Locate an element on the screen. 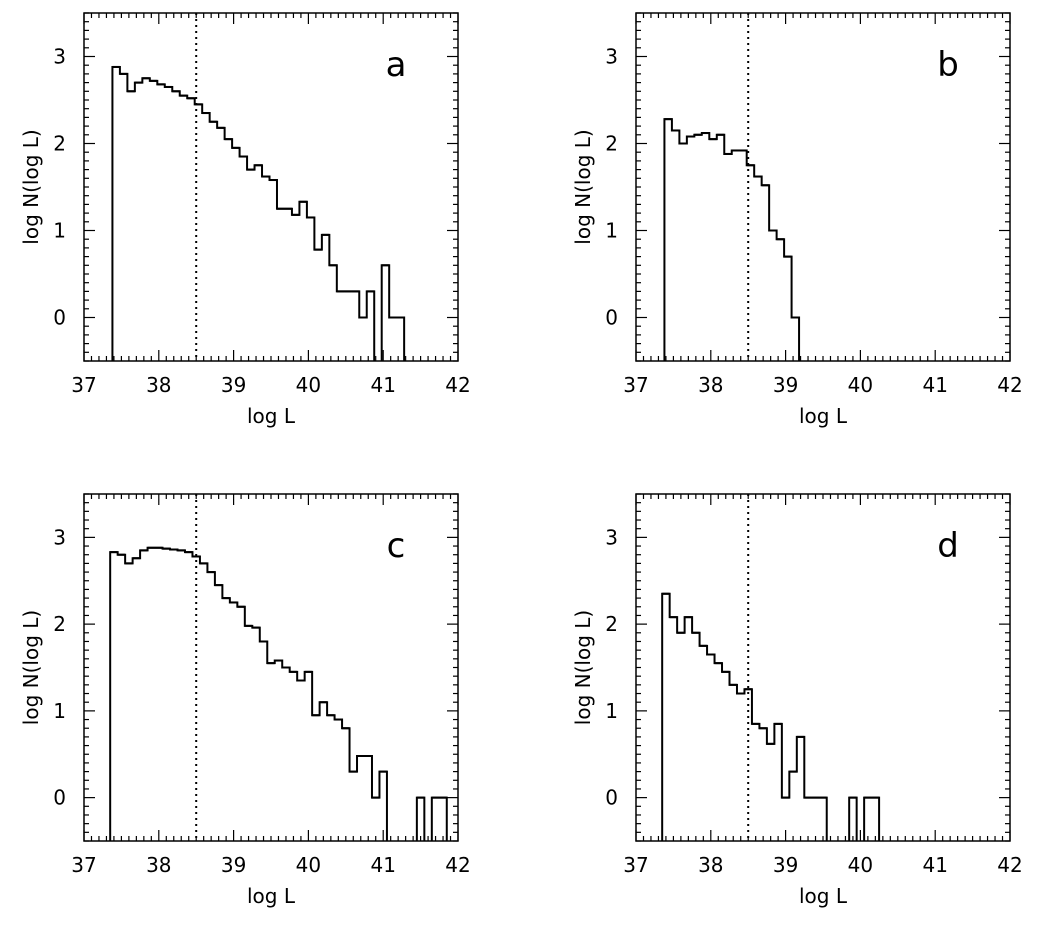 The image size is (1037, 925). panel-letter: a is located at coordinates (396, 65).